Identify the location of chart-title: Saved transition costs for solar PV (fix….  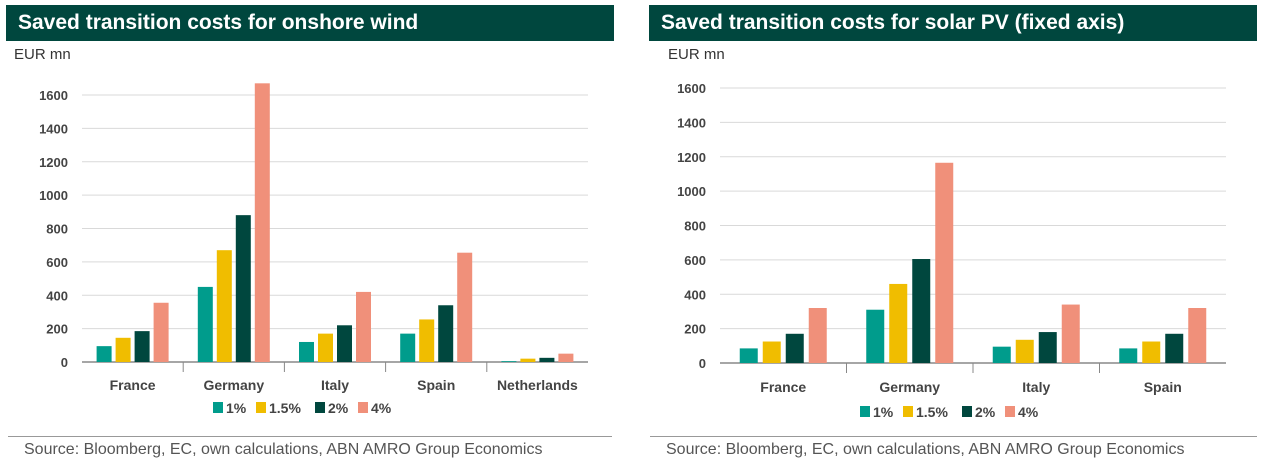
(953, 23).